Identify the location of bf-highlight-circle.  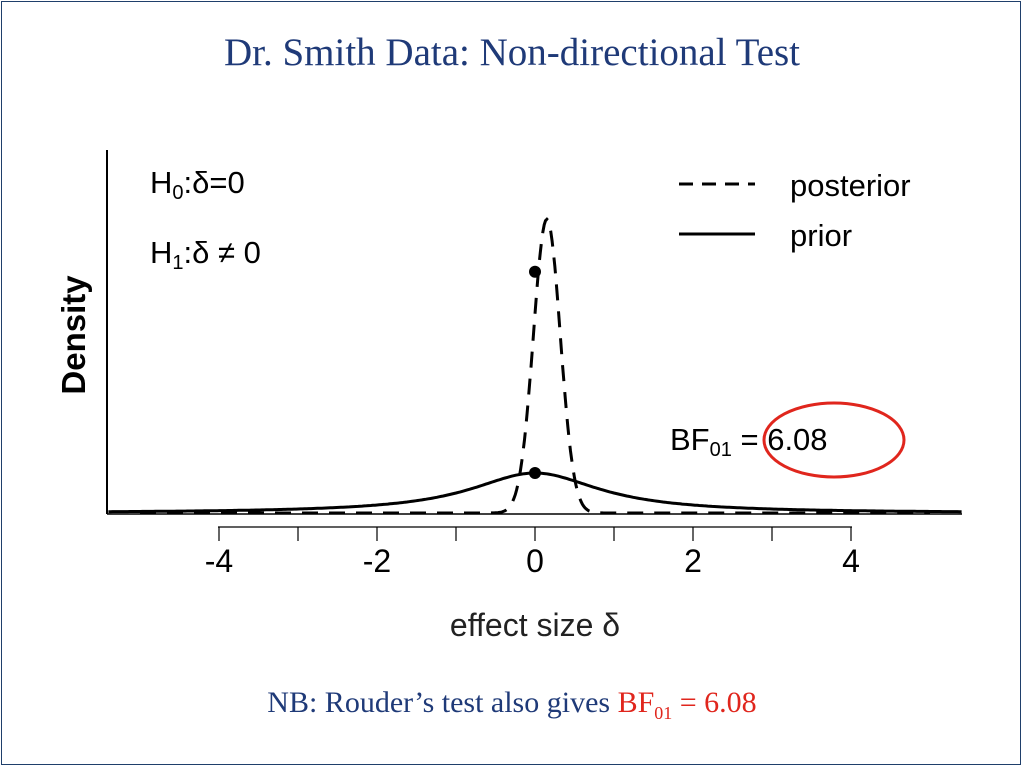
(834, 440).